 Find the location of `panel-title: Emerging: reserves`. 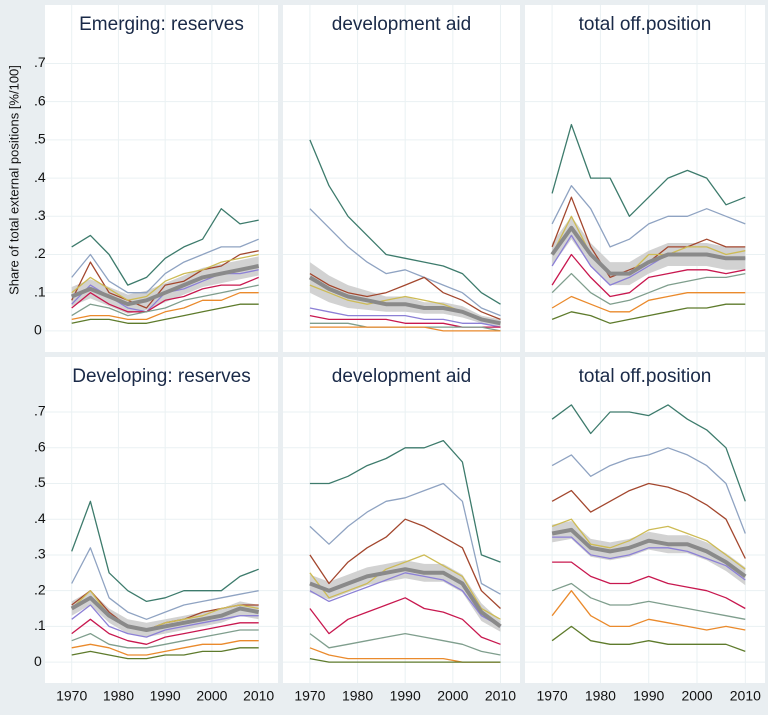

panel-title: Emerging: reserves is located at coordinates (161, 24).